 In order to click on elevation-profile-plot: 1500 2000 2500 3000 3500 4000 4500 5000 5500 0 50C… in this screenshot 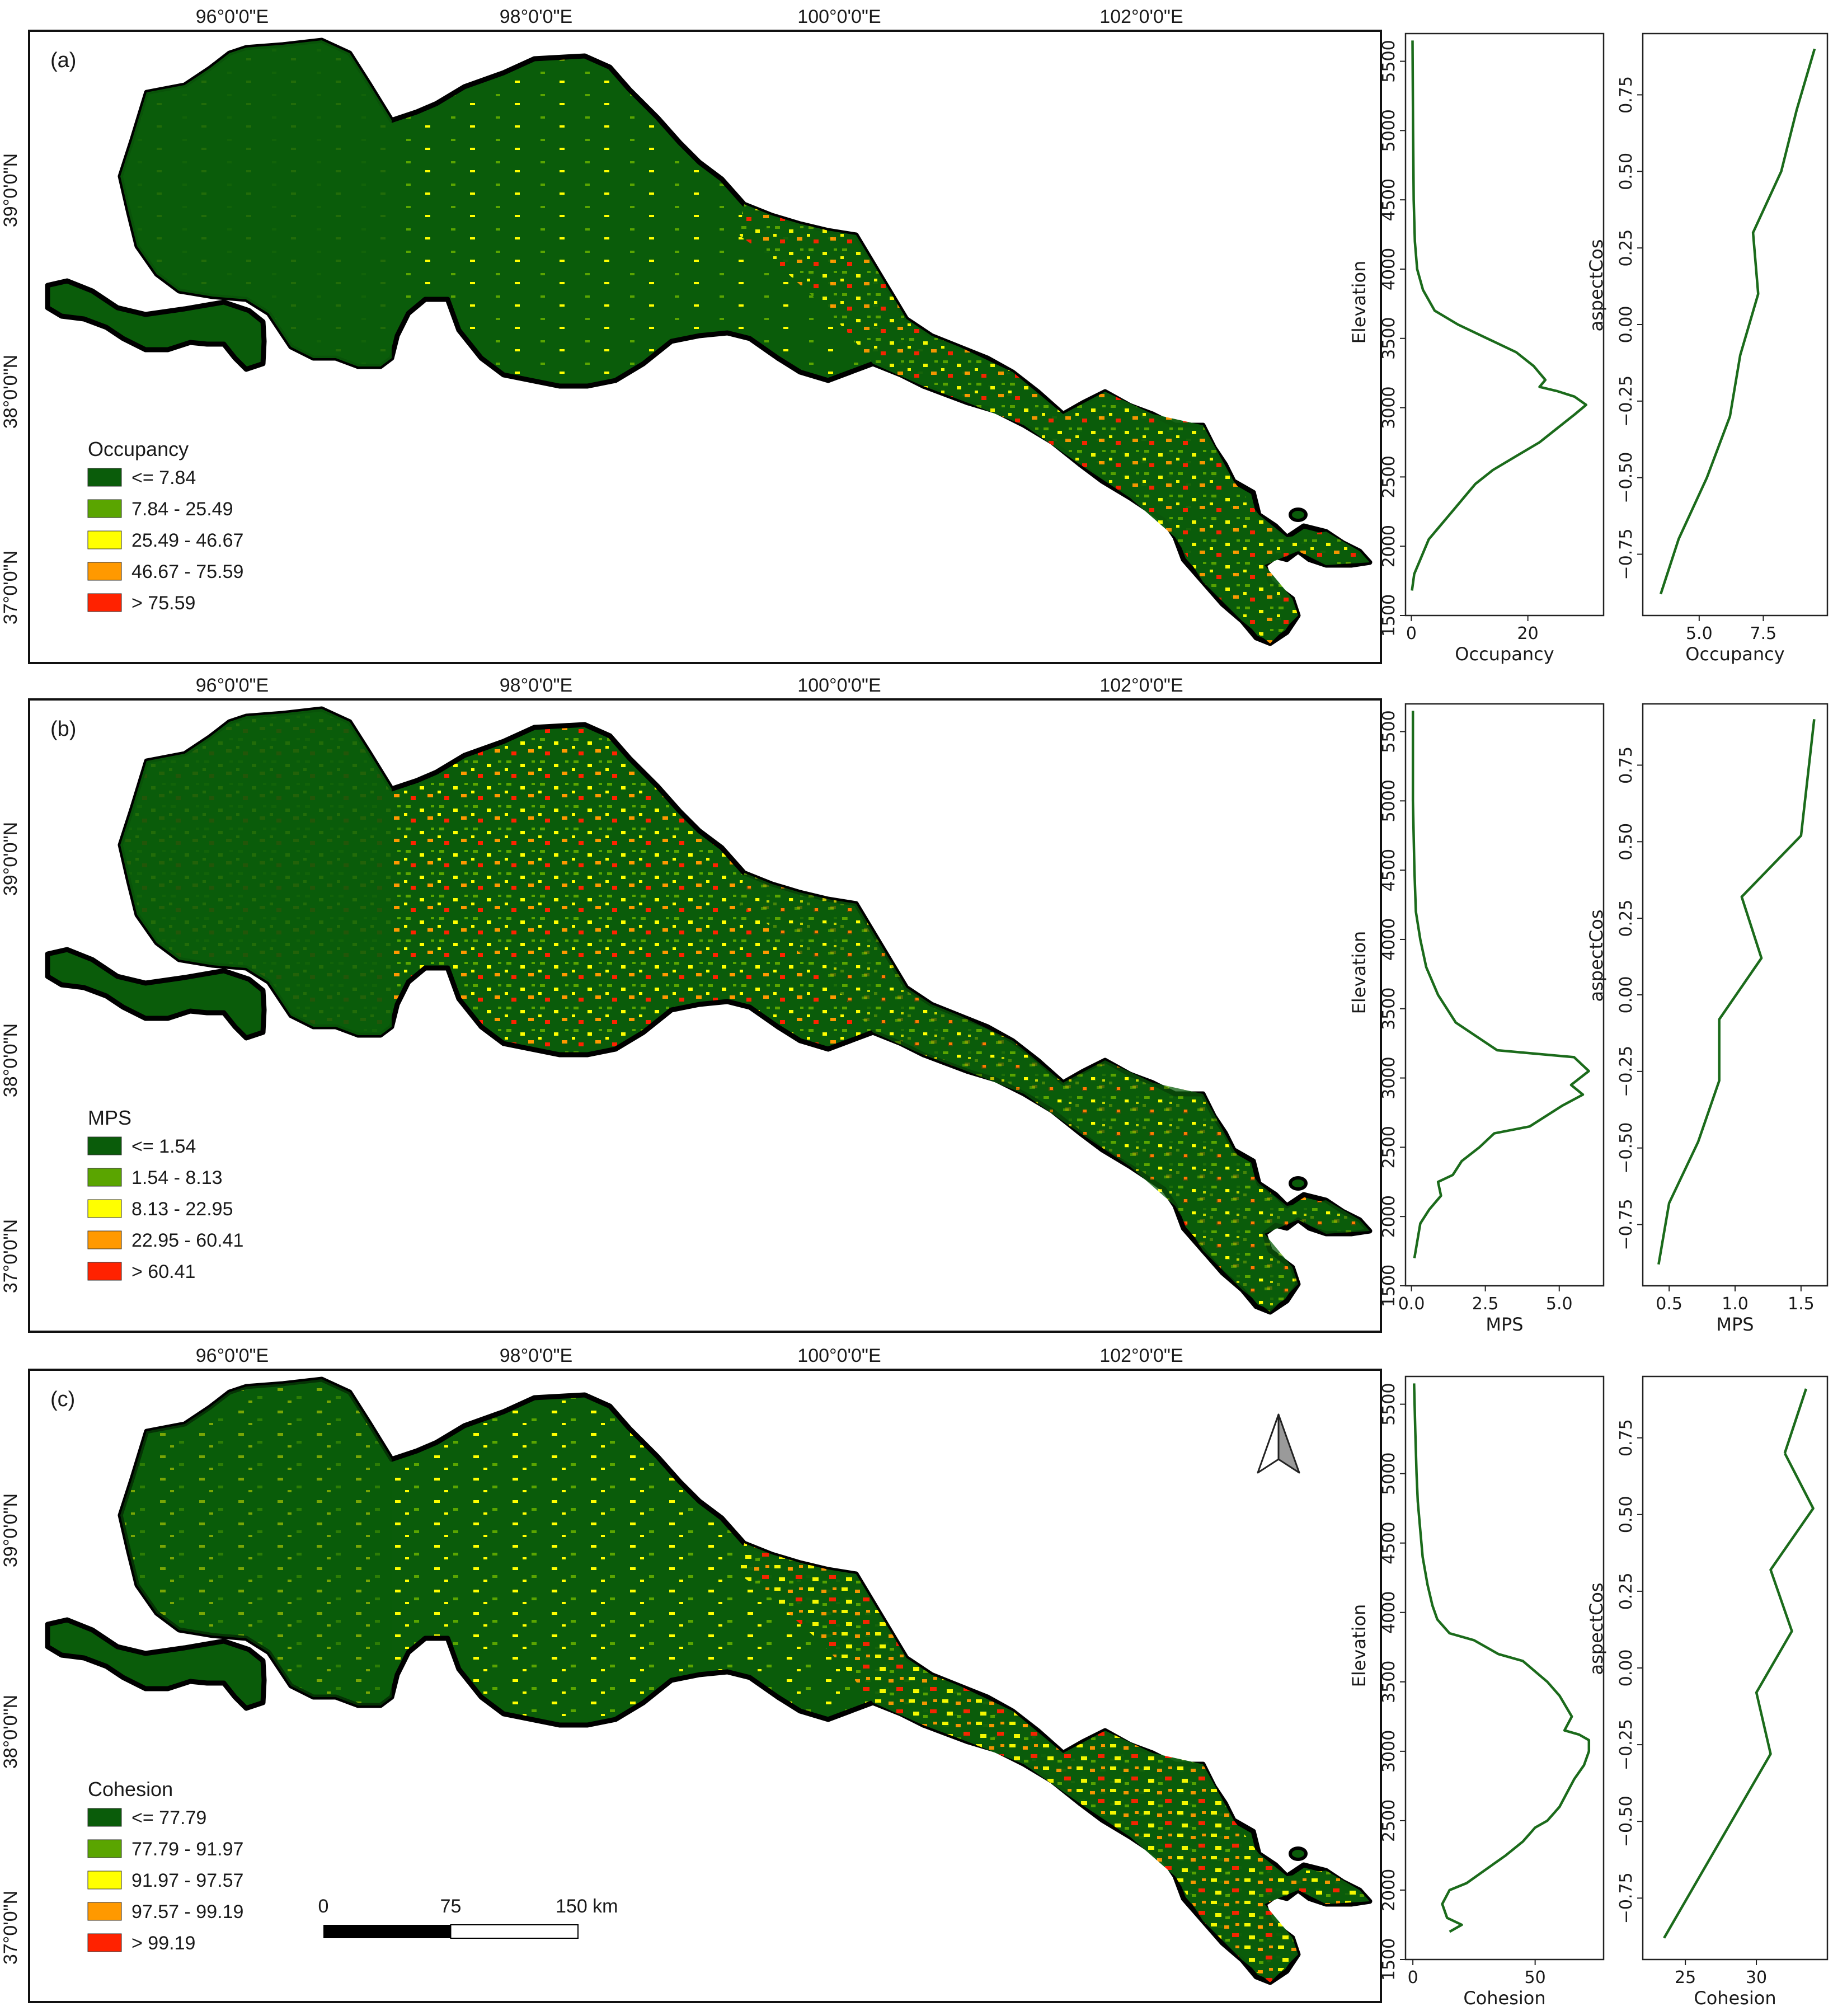, I will do `click(1476, 1692)`.